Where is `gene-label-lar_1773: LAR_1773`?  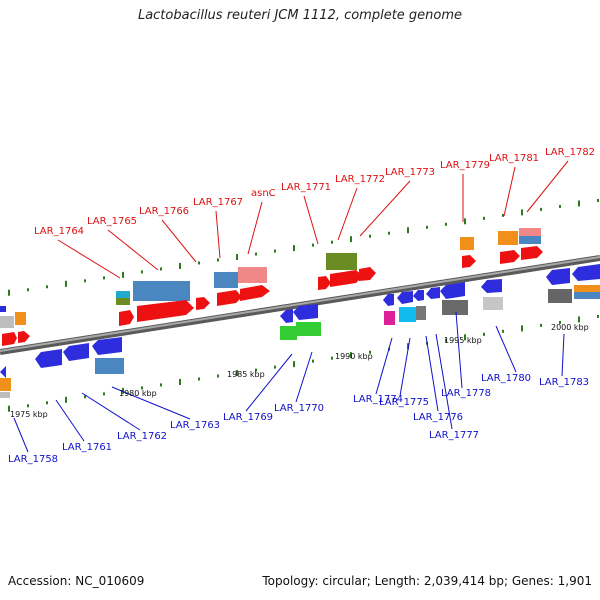 gene-label-lar_1773: LAR_1773 is located at coordinates (410, 172).